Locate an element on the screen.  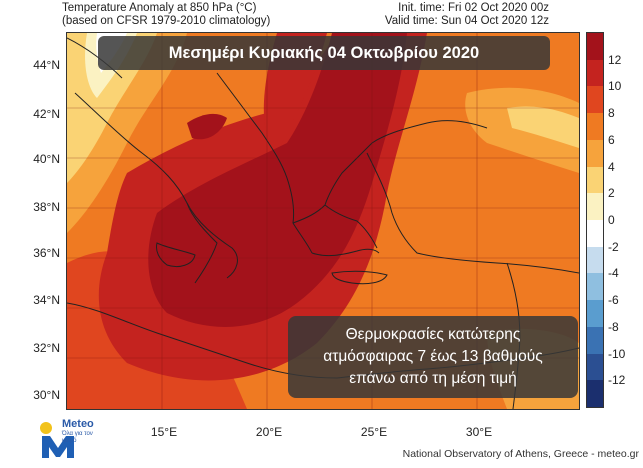
lon-label-25e: 25°E is located at coordinates (374, 432).